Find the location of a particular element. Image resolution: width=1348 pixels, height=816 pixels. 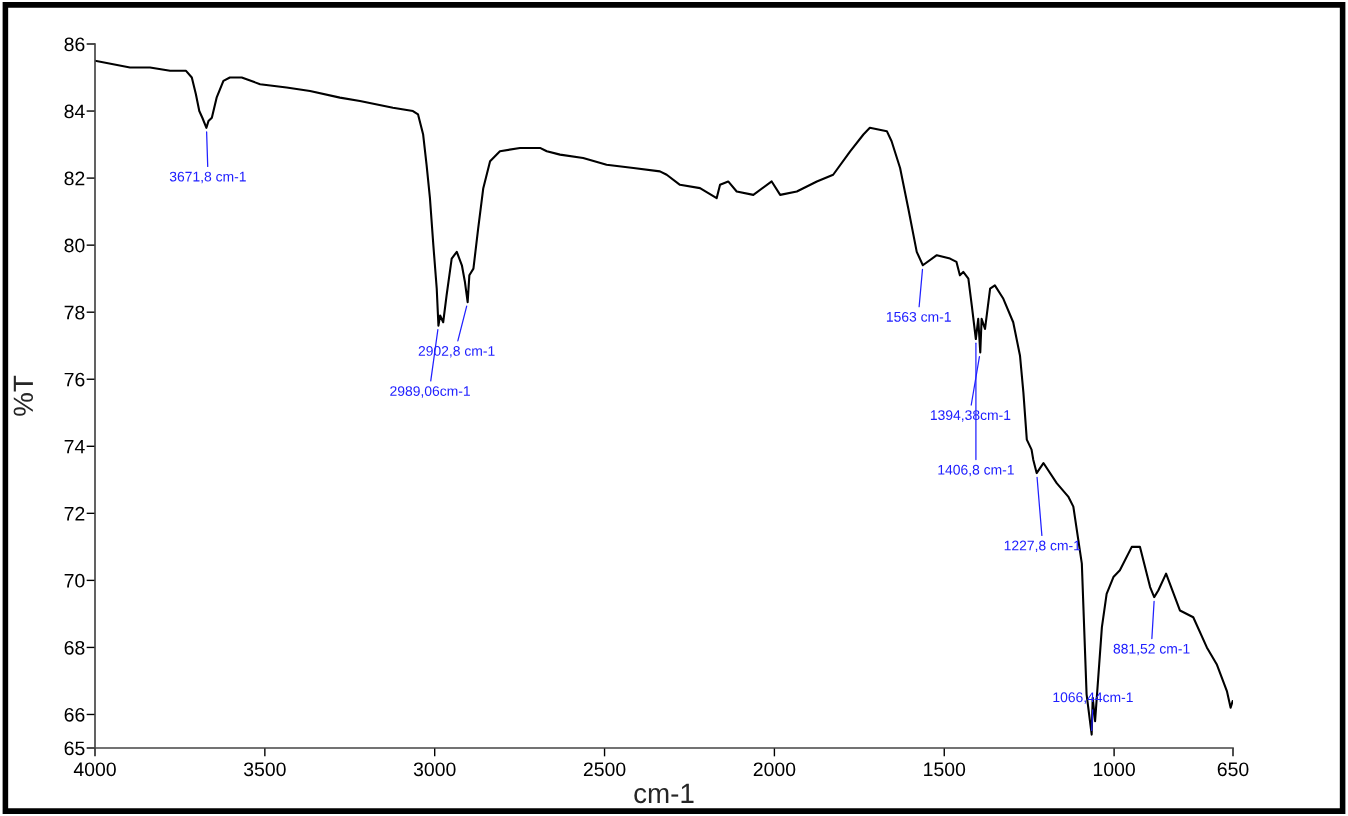

annotation: 881,52 cm-1 is located at coordinates (1151, 649).